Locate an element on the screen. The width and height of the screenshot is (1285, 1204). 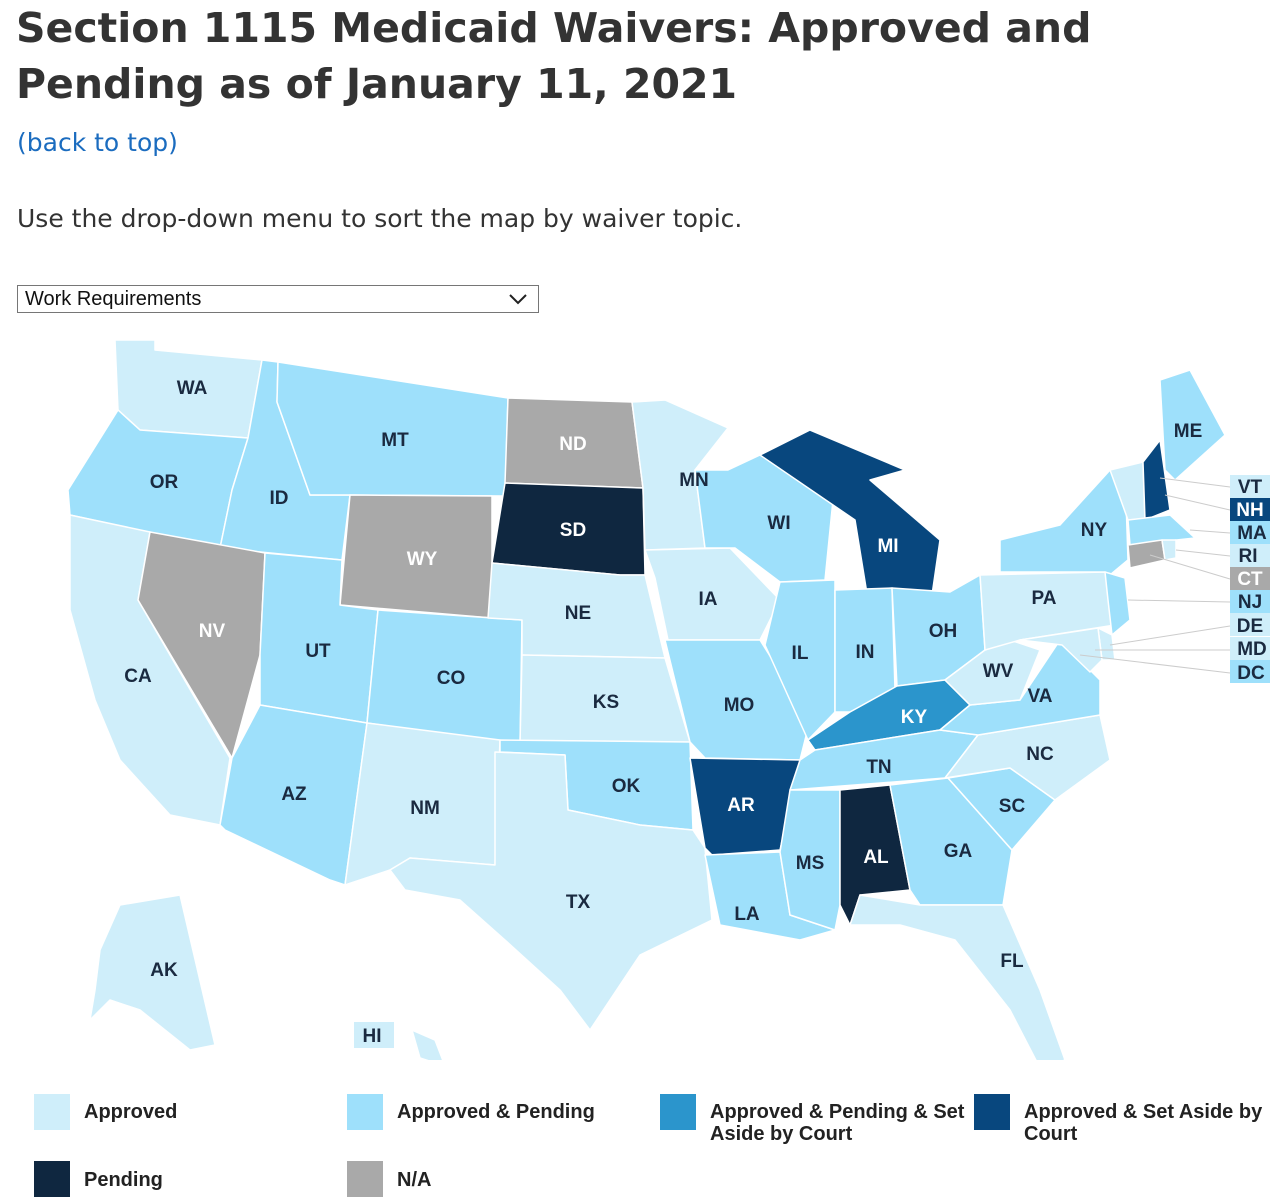
chevron-down-icon is located at coordinates (518, 299).